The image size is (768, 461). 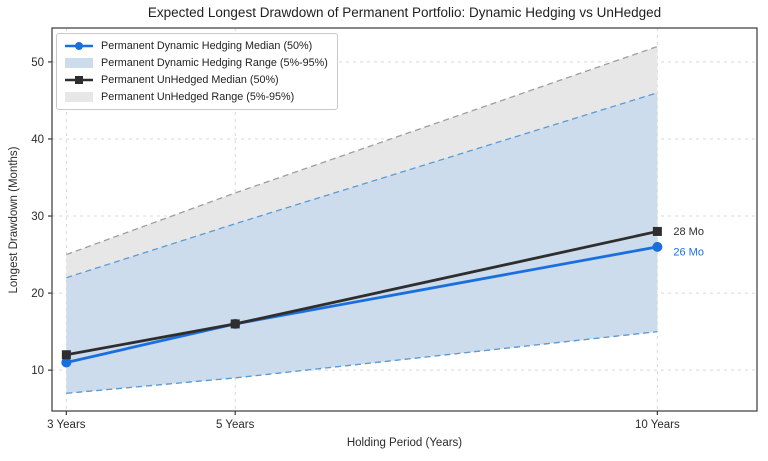 I want to click on legend-label: Permanent UnHedged Median (50%), so click(x=190, y=80).